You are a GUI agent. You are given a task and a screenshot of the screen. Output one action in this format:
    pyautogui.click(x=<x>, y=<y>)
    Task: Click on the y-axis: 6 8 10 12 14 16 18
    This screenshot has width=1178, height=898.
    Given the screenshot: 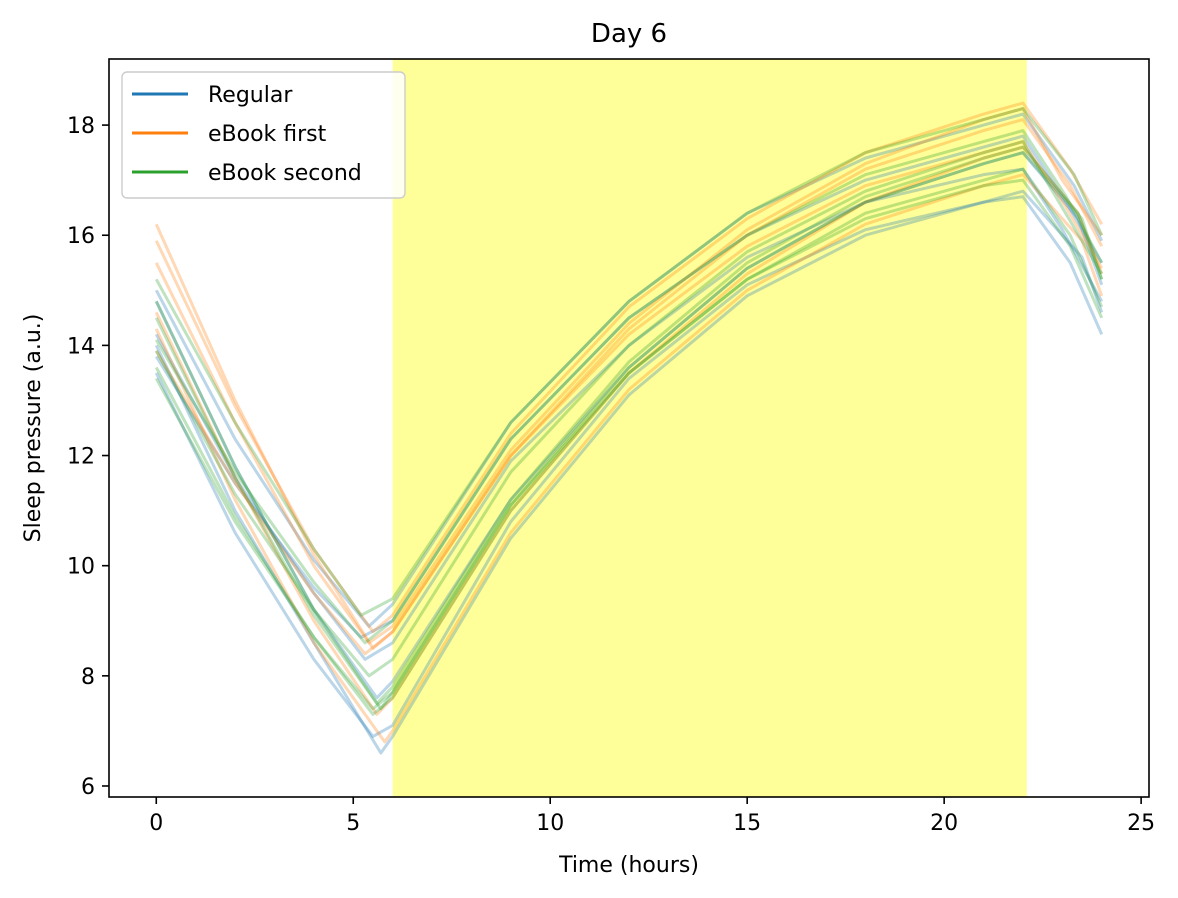 What is the action you would take?
    pyautogui.click(x=88, y=457)
    